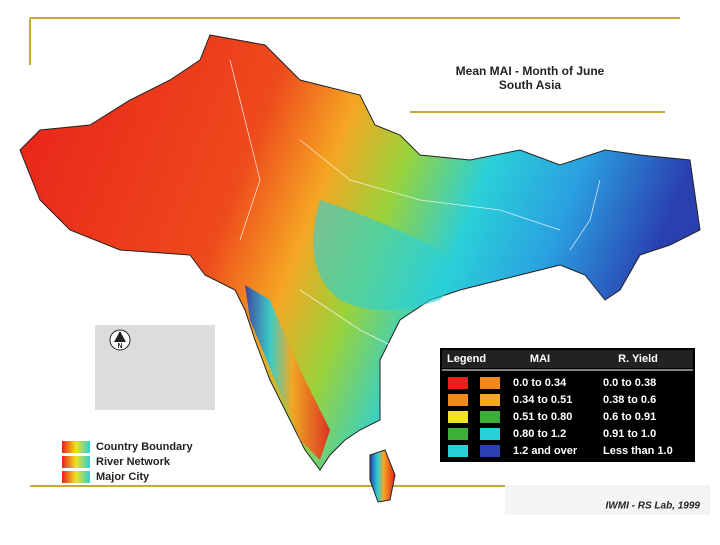 This screenshot has height=545, width=720. I want to click on legend-yield: 0.38 to 0.6, so click(629, 400).